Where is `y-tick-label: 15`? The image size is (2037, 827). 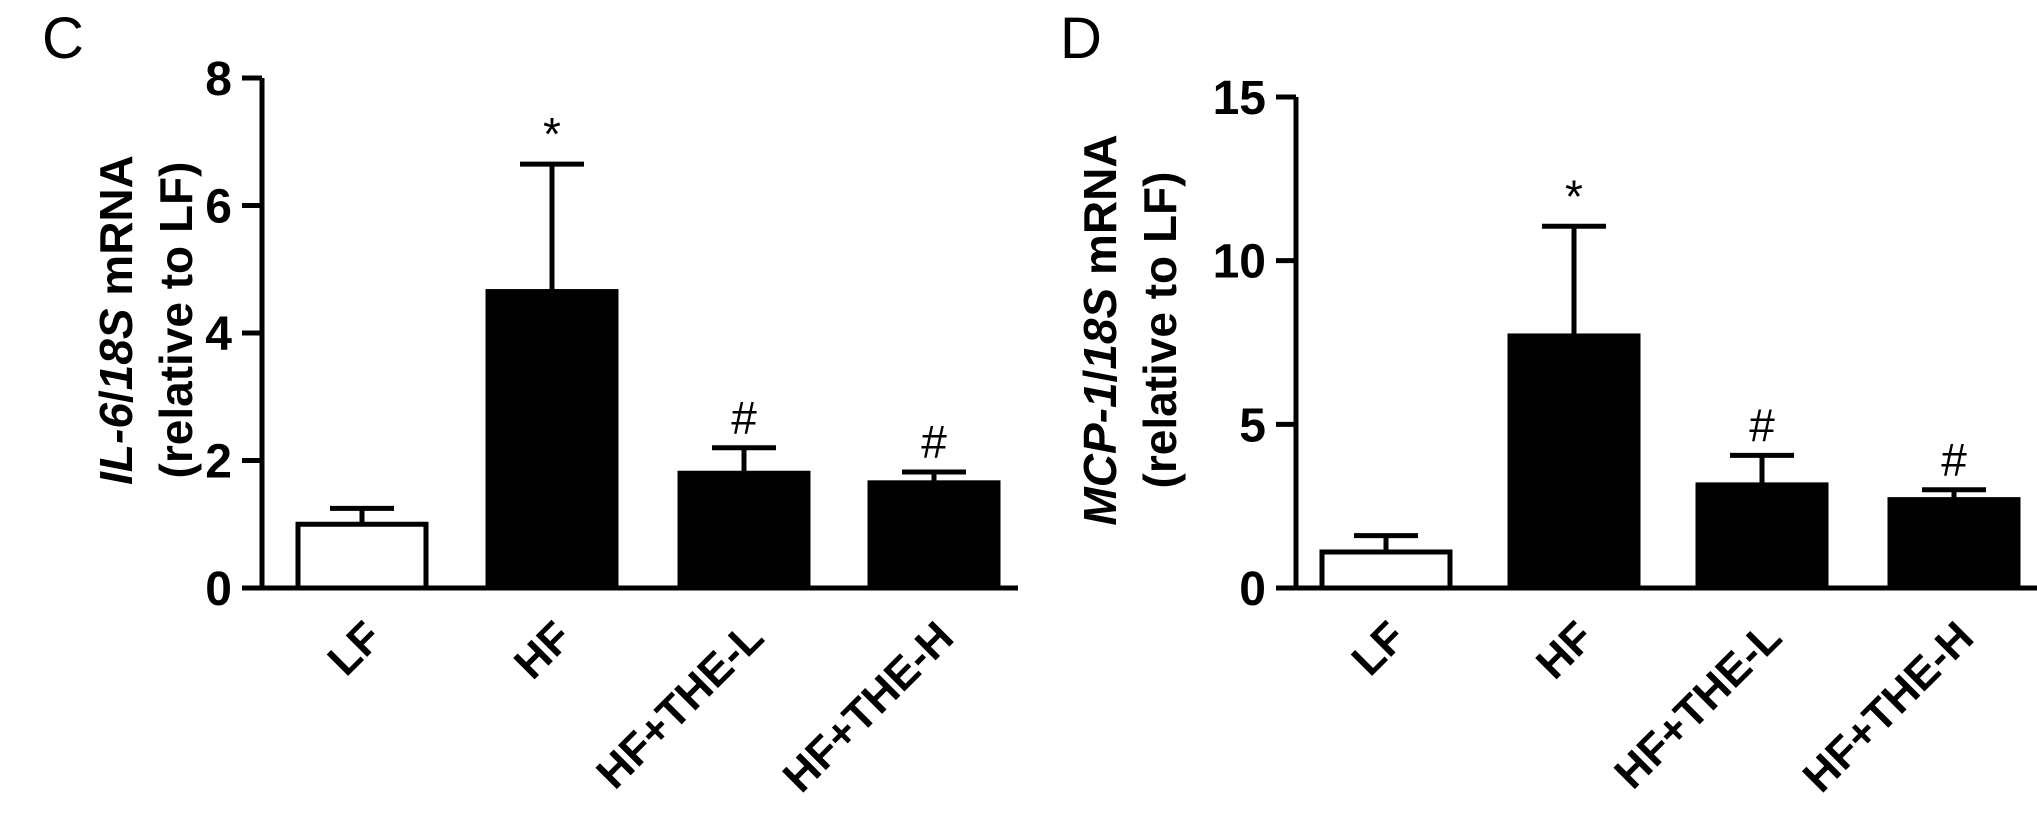
y-tick-label: 15 is located at coordinates (1239, 98).